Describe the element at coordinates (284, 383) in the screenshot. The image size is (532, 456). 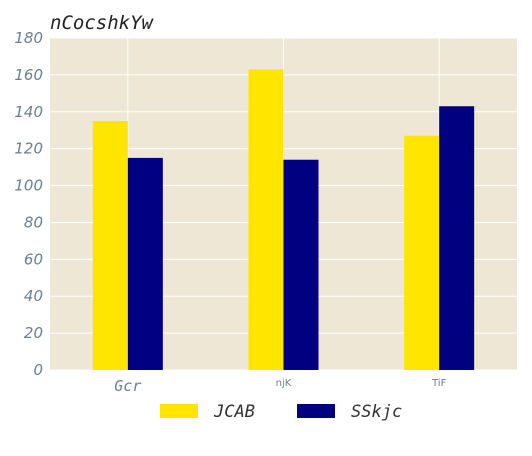
I see `x-tick-label: njK` at that location.